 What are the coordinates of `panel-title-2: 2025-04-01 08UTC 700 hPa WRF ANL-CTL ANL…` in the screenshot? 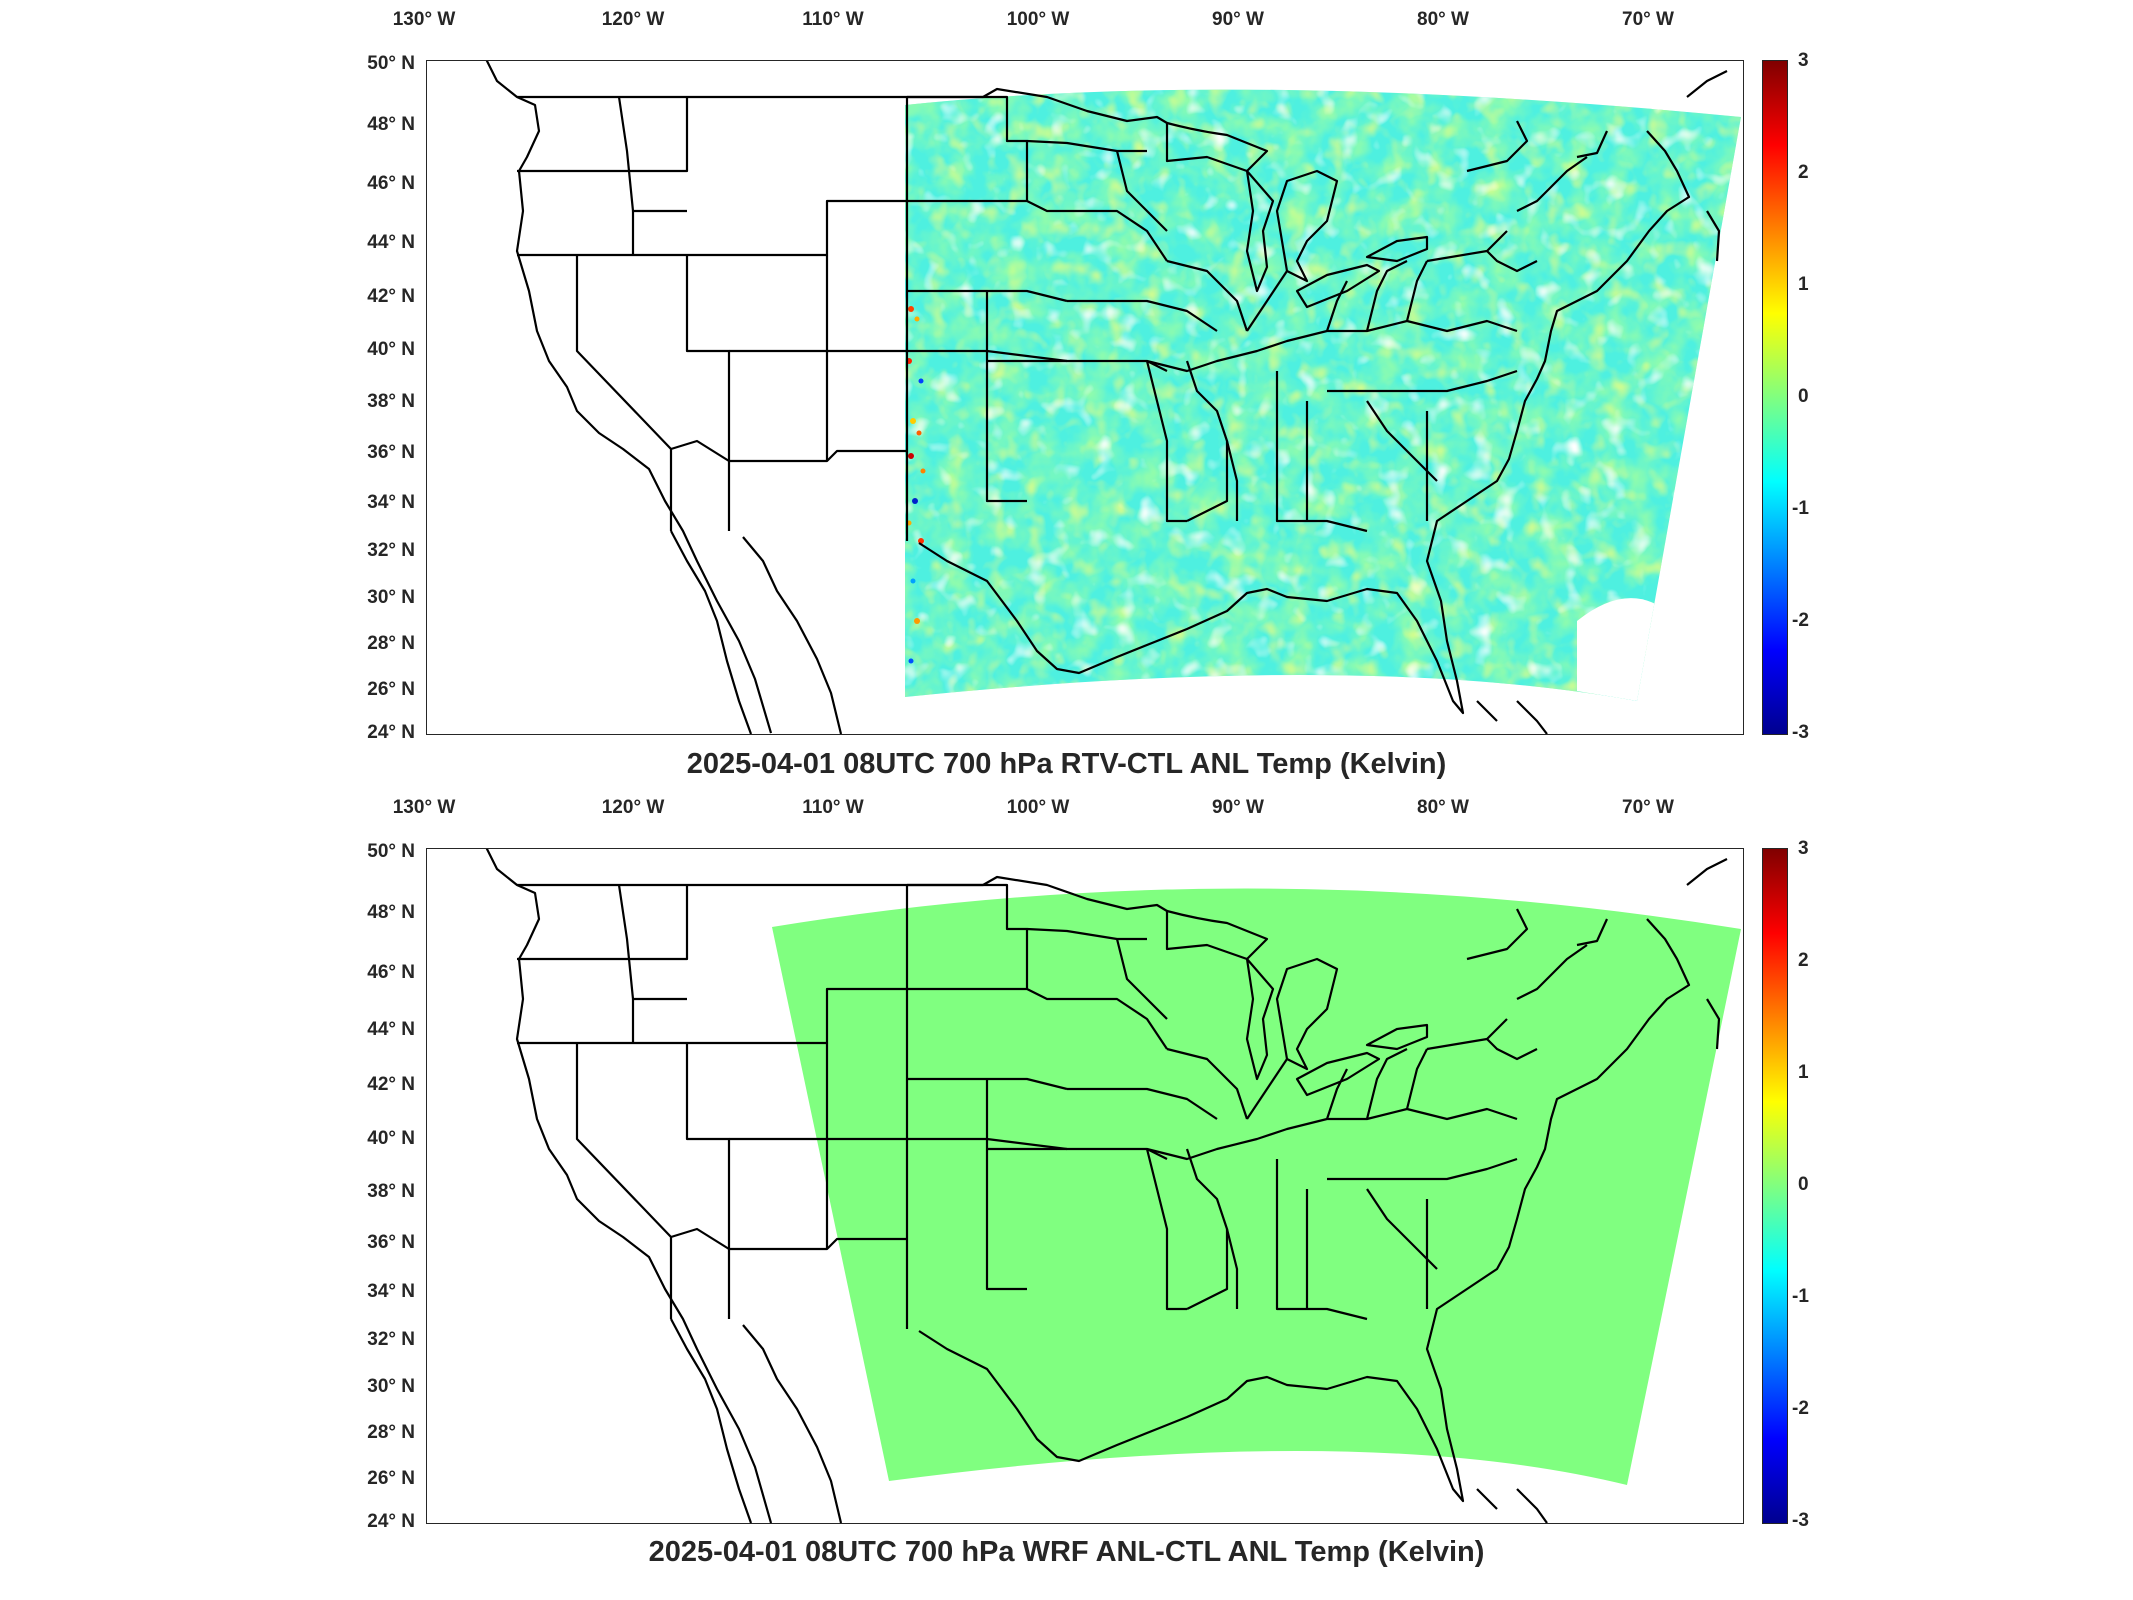 It's located at (1066, 1552).